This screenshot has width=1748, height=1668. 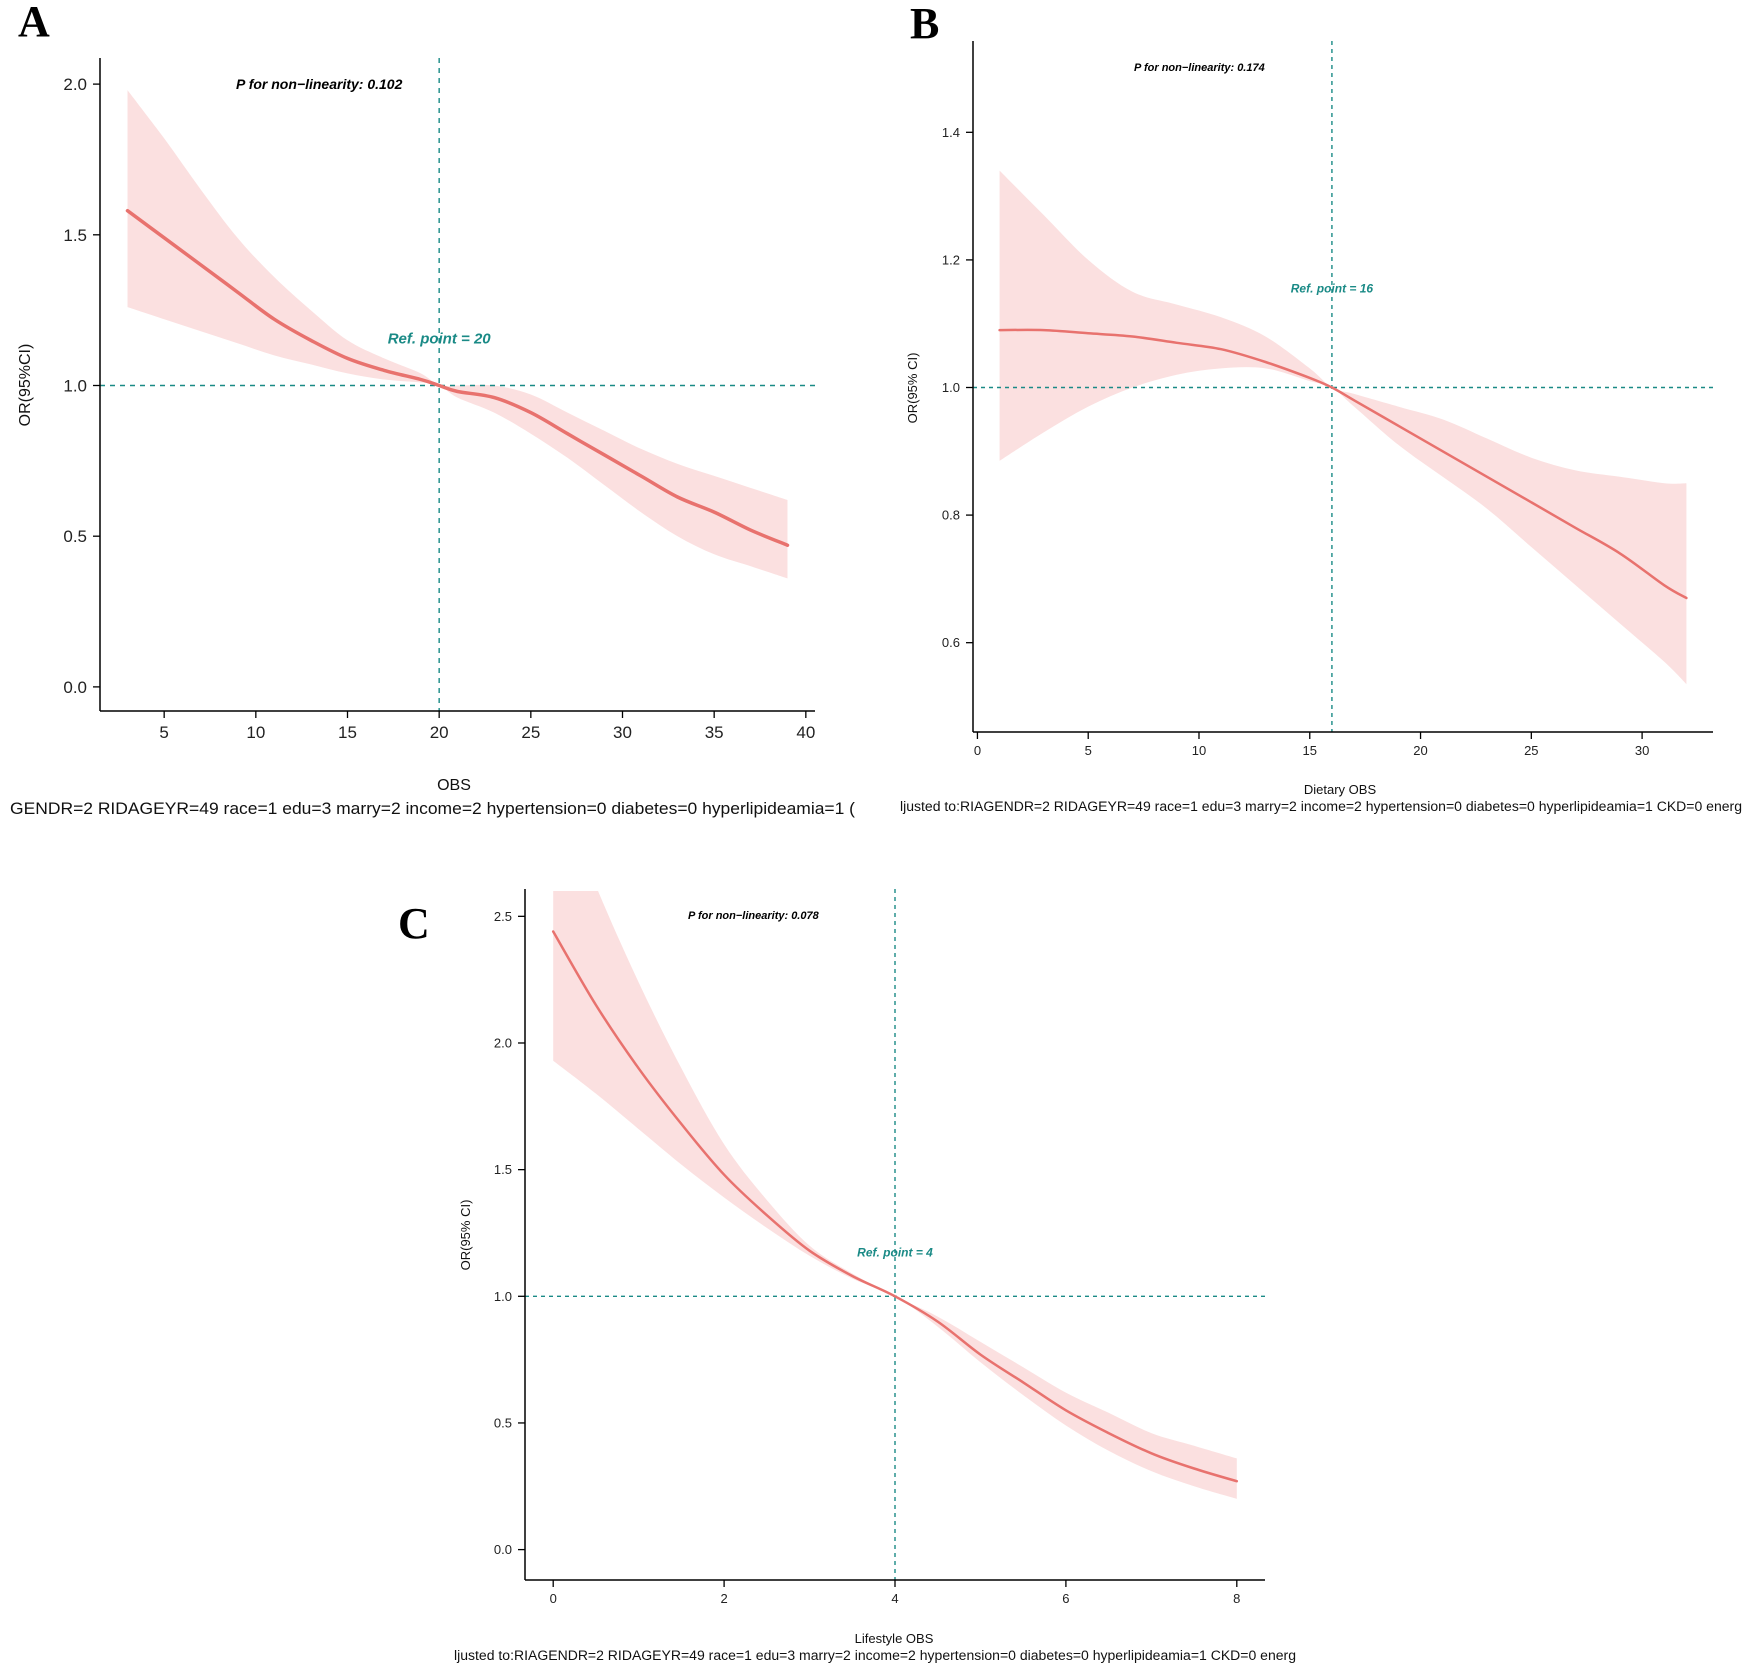 What do you see at coordinates (754, 916) in the screenshot?
I see `panel-c-p-value: P for non−linearity: 0.078` at bounding box center [754, 916].